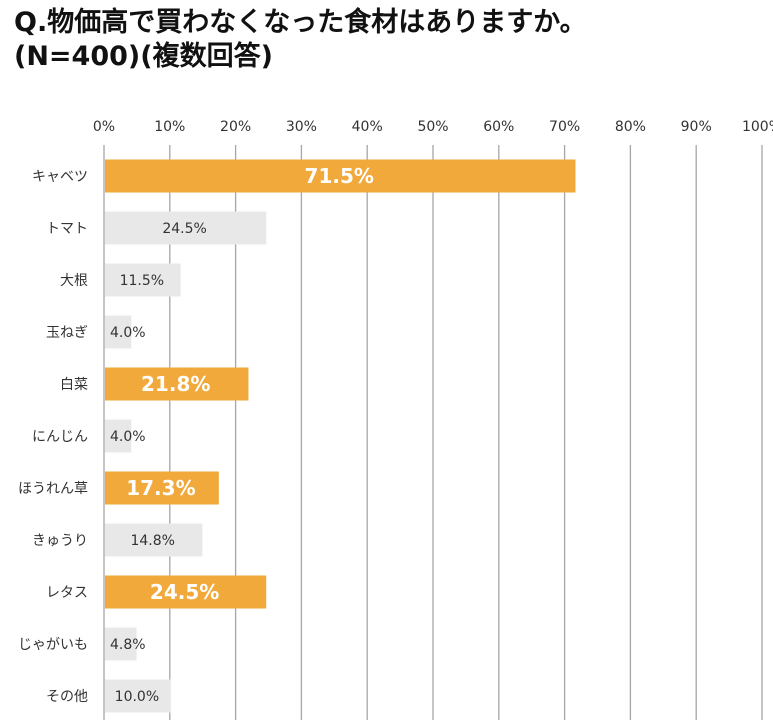 This screenshot has width=773, height=727. Describe the element at coordinates (169, 127) in the screenshot. I see `x-tick-label: 10%` at that location.